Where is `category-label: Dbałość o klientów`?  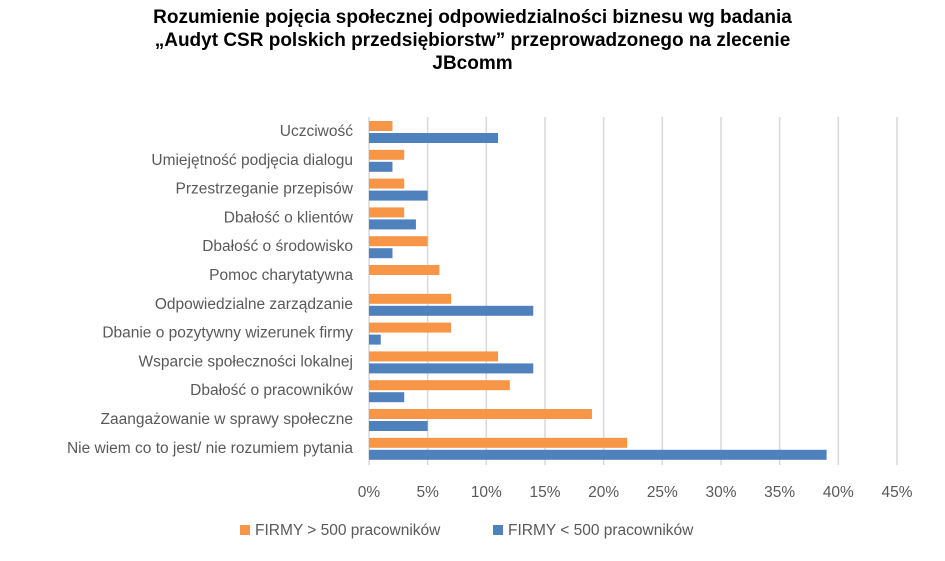 category-label: Dbałość o klientów is located at coordinates (289, 217).